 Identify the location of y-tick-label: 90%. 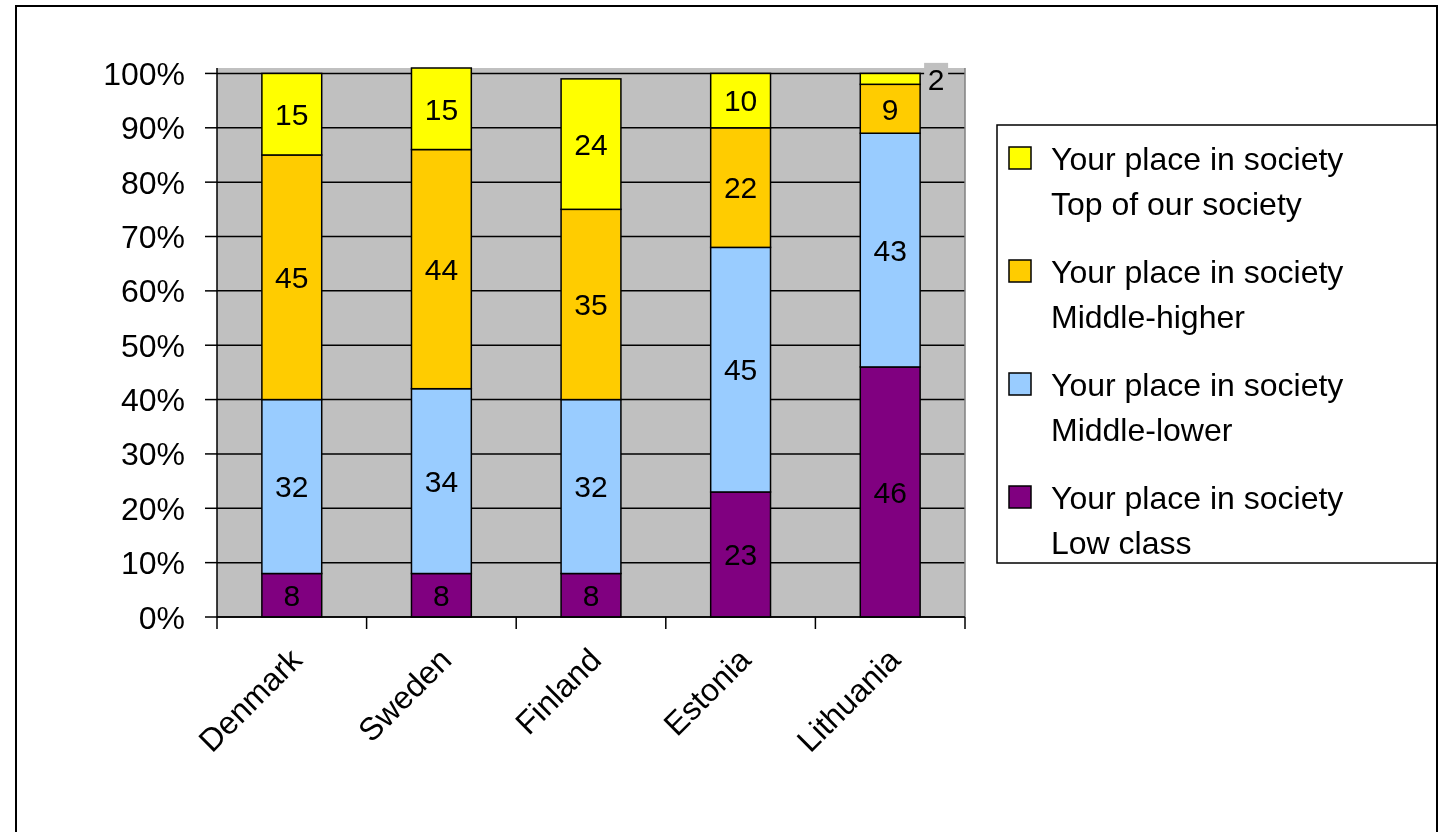
(152, 128).